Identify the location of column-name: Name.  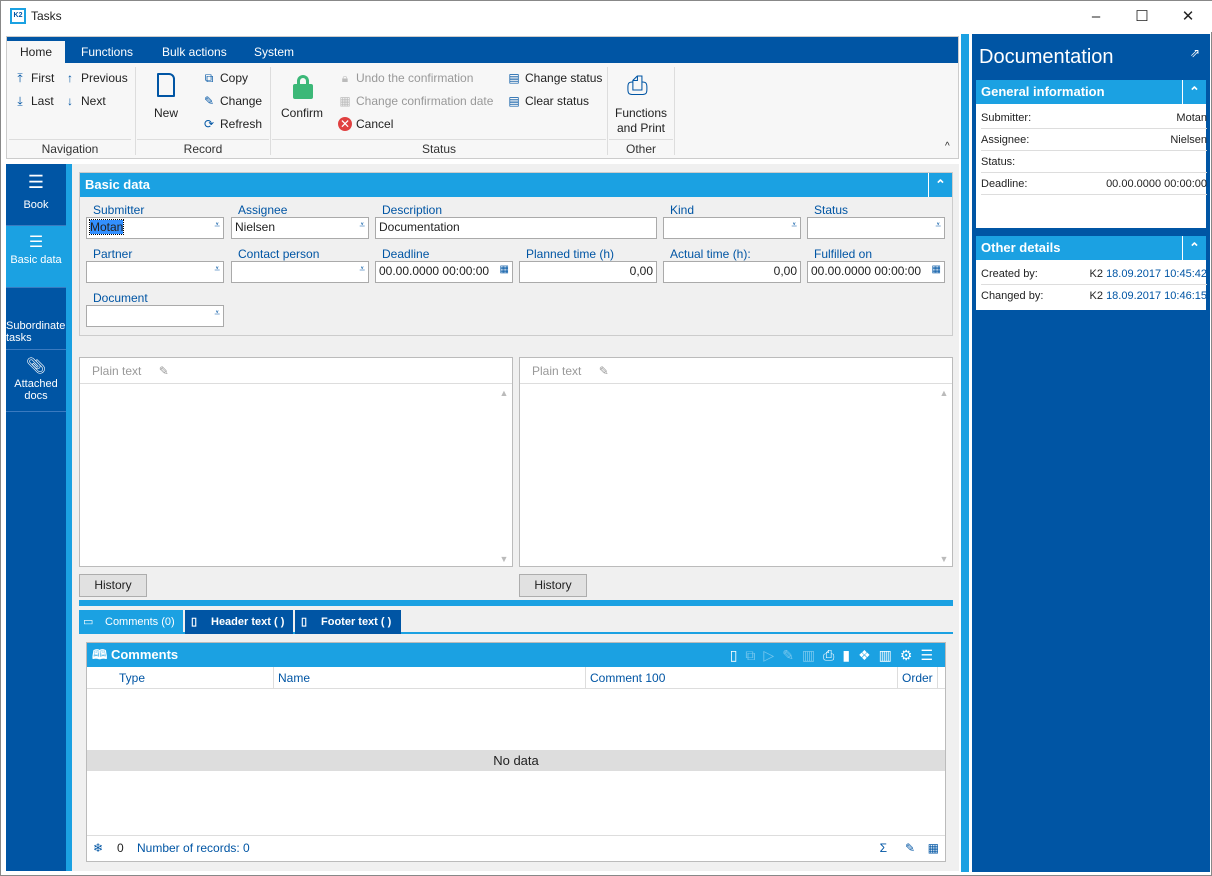
(293, 678).